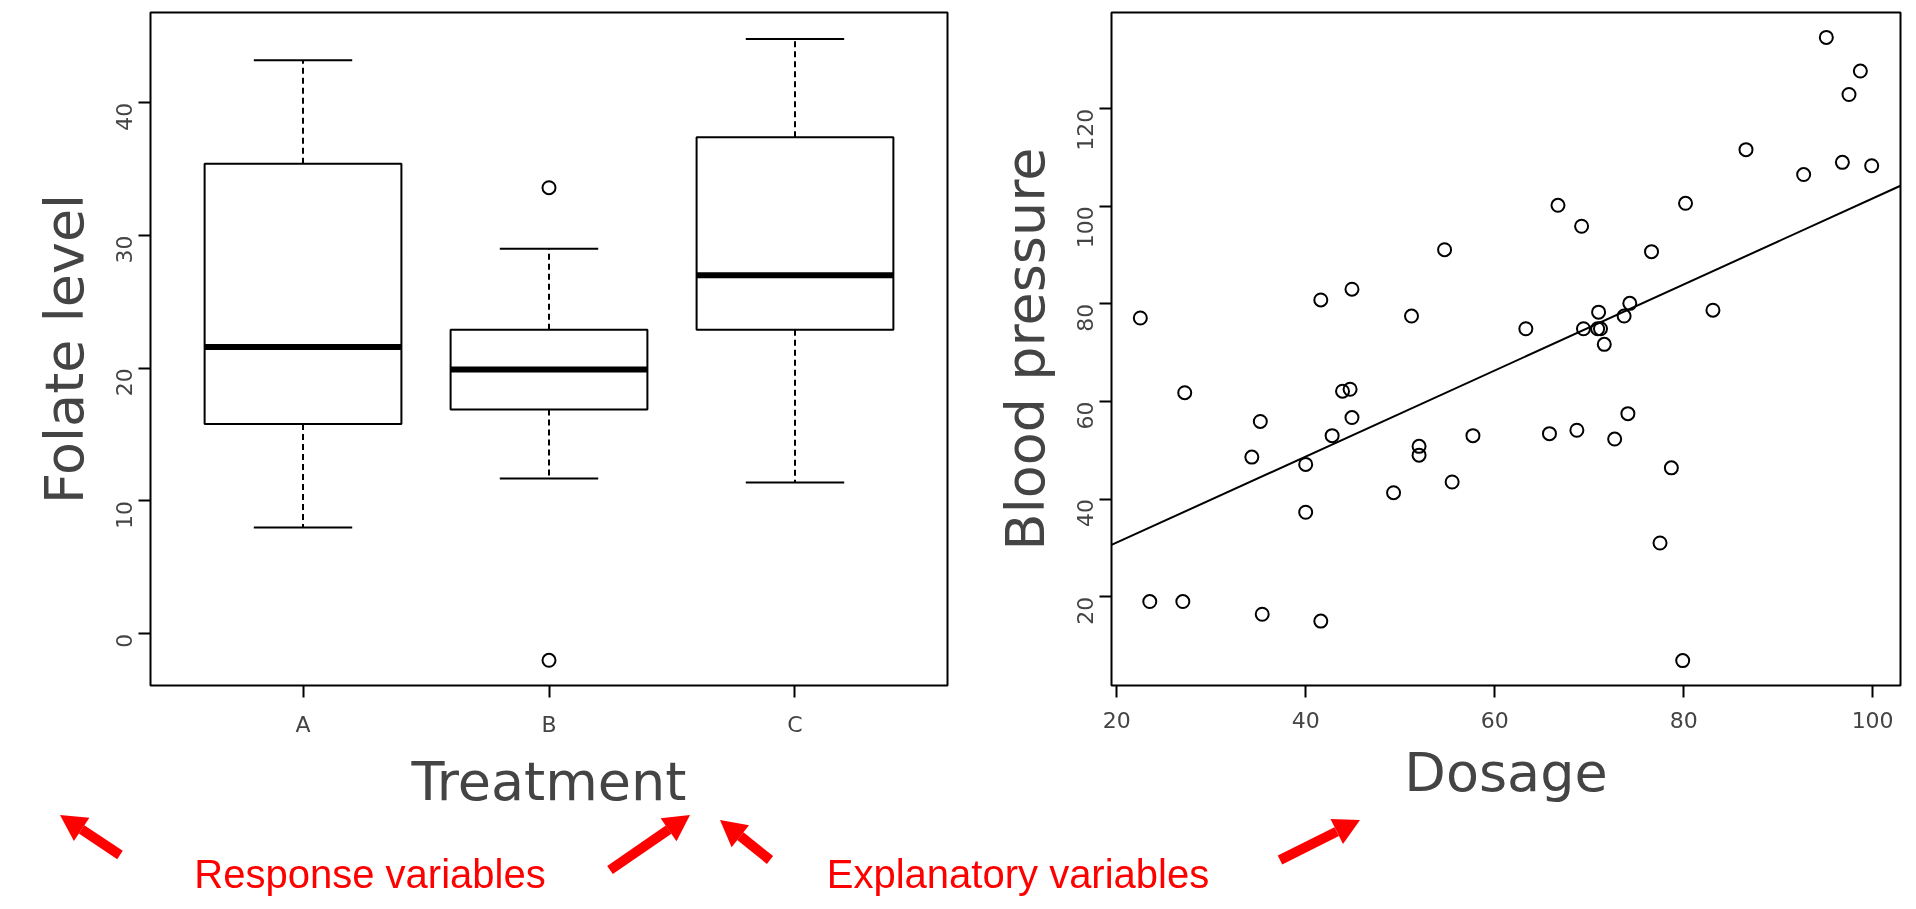  What do you see at coordinates (795, 724) in the screenshot?
I see `x-tick-label: C` at bounding box center [795, 724].